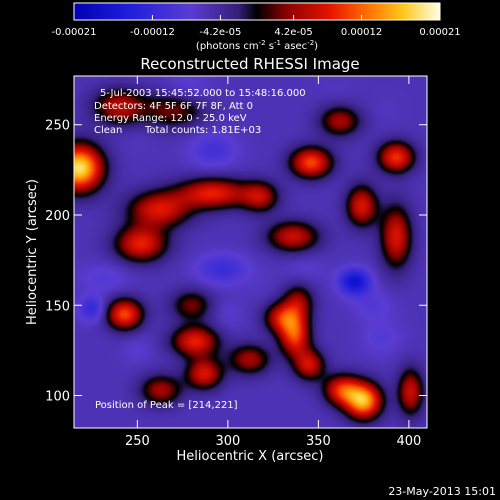  I want to click on colorbar-tick-label: 4.2e-05, so click(293, 32).